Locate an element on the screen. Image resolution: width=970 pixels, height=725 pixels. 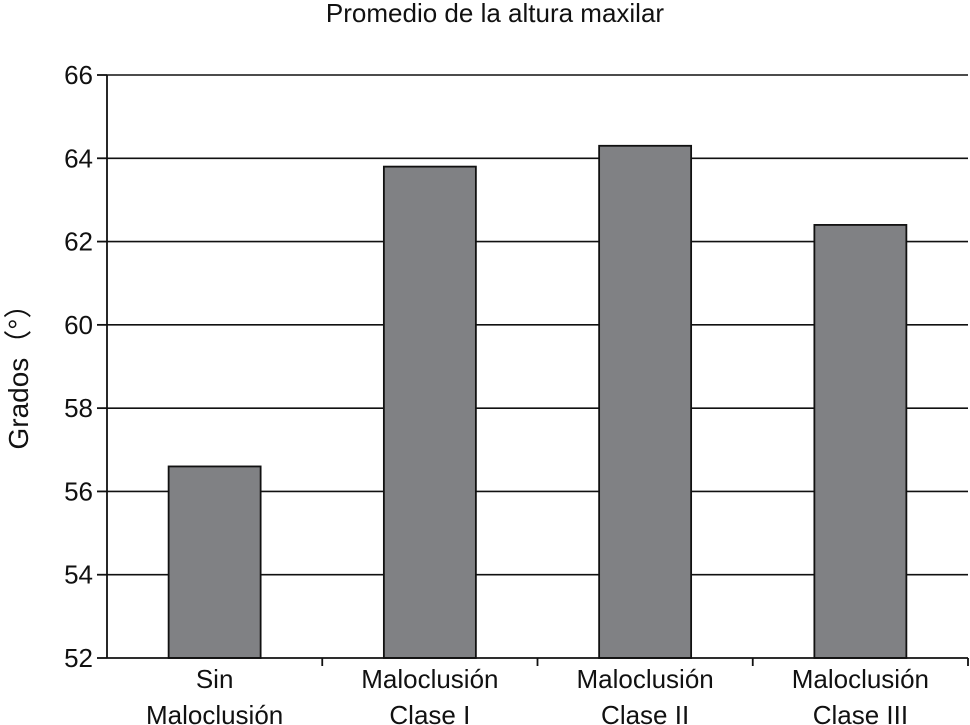
x-category-label: Clase I is located at coordinates (429, 712).